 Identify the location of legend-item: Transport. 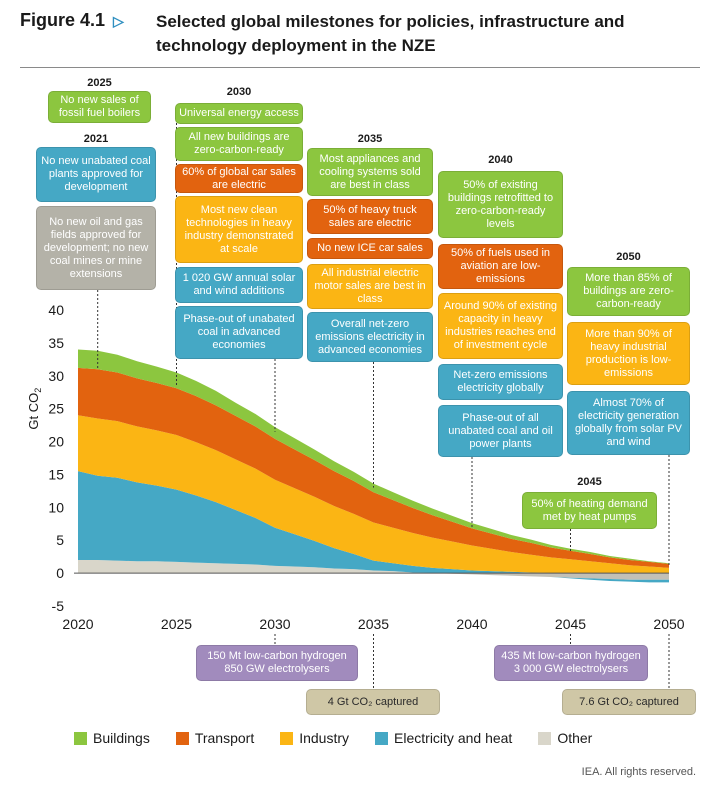
(215, 738).